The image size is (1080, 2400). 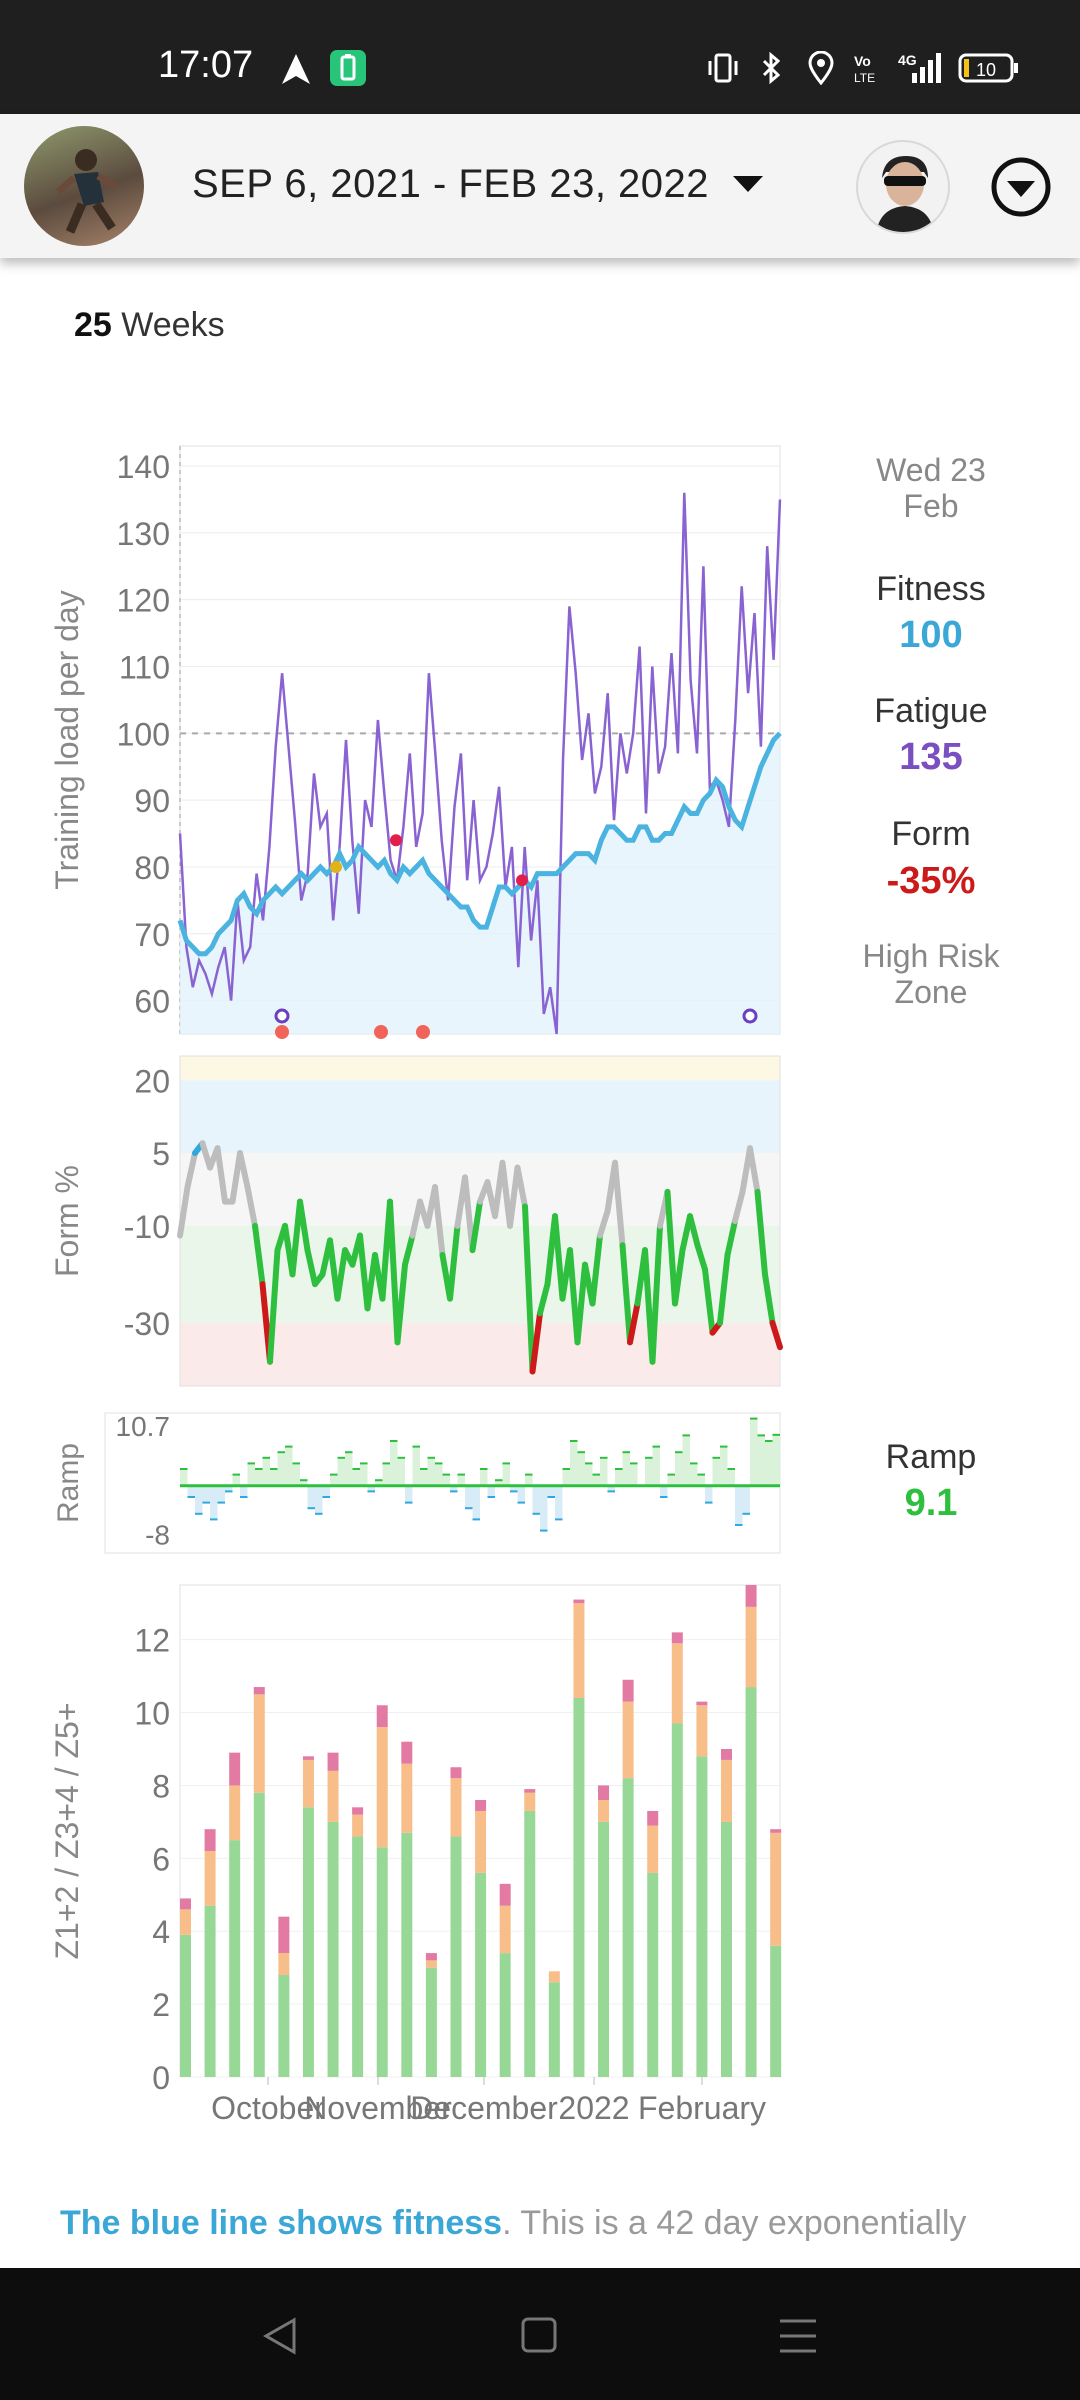 I want to click on y-tick-label: 10.7, so click(x=143, y=1426).